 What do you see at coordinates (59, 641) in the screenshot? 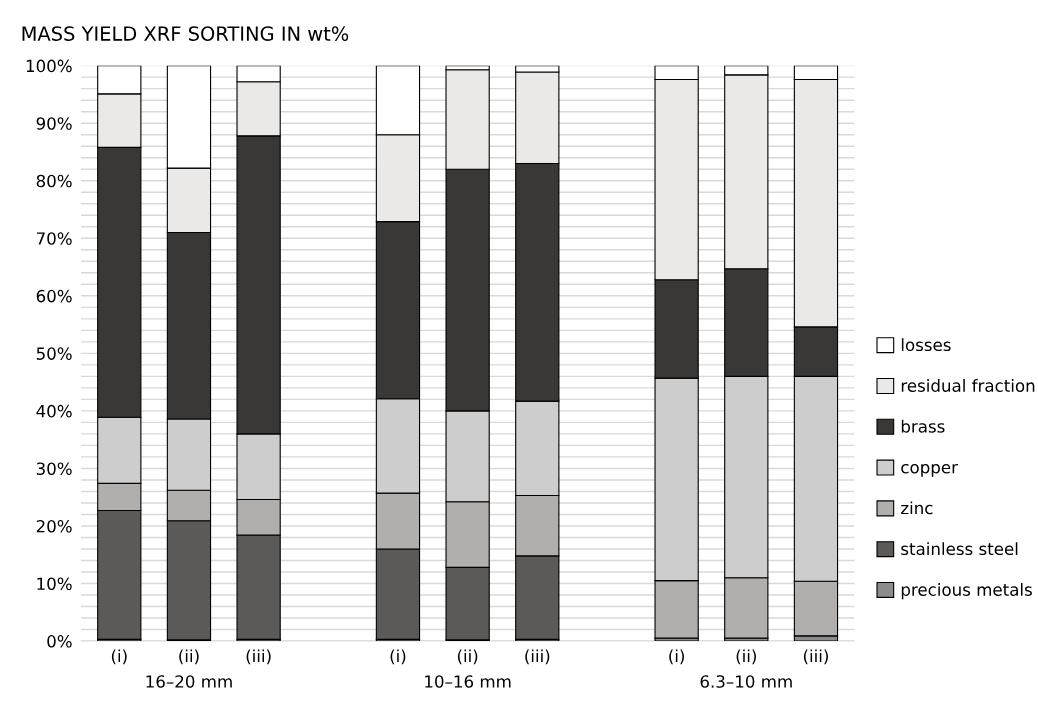
I see `y-tick-label: 0%` at bounding box center [59, 641].